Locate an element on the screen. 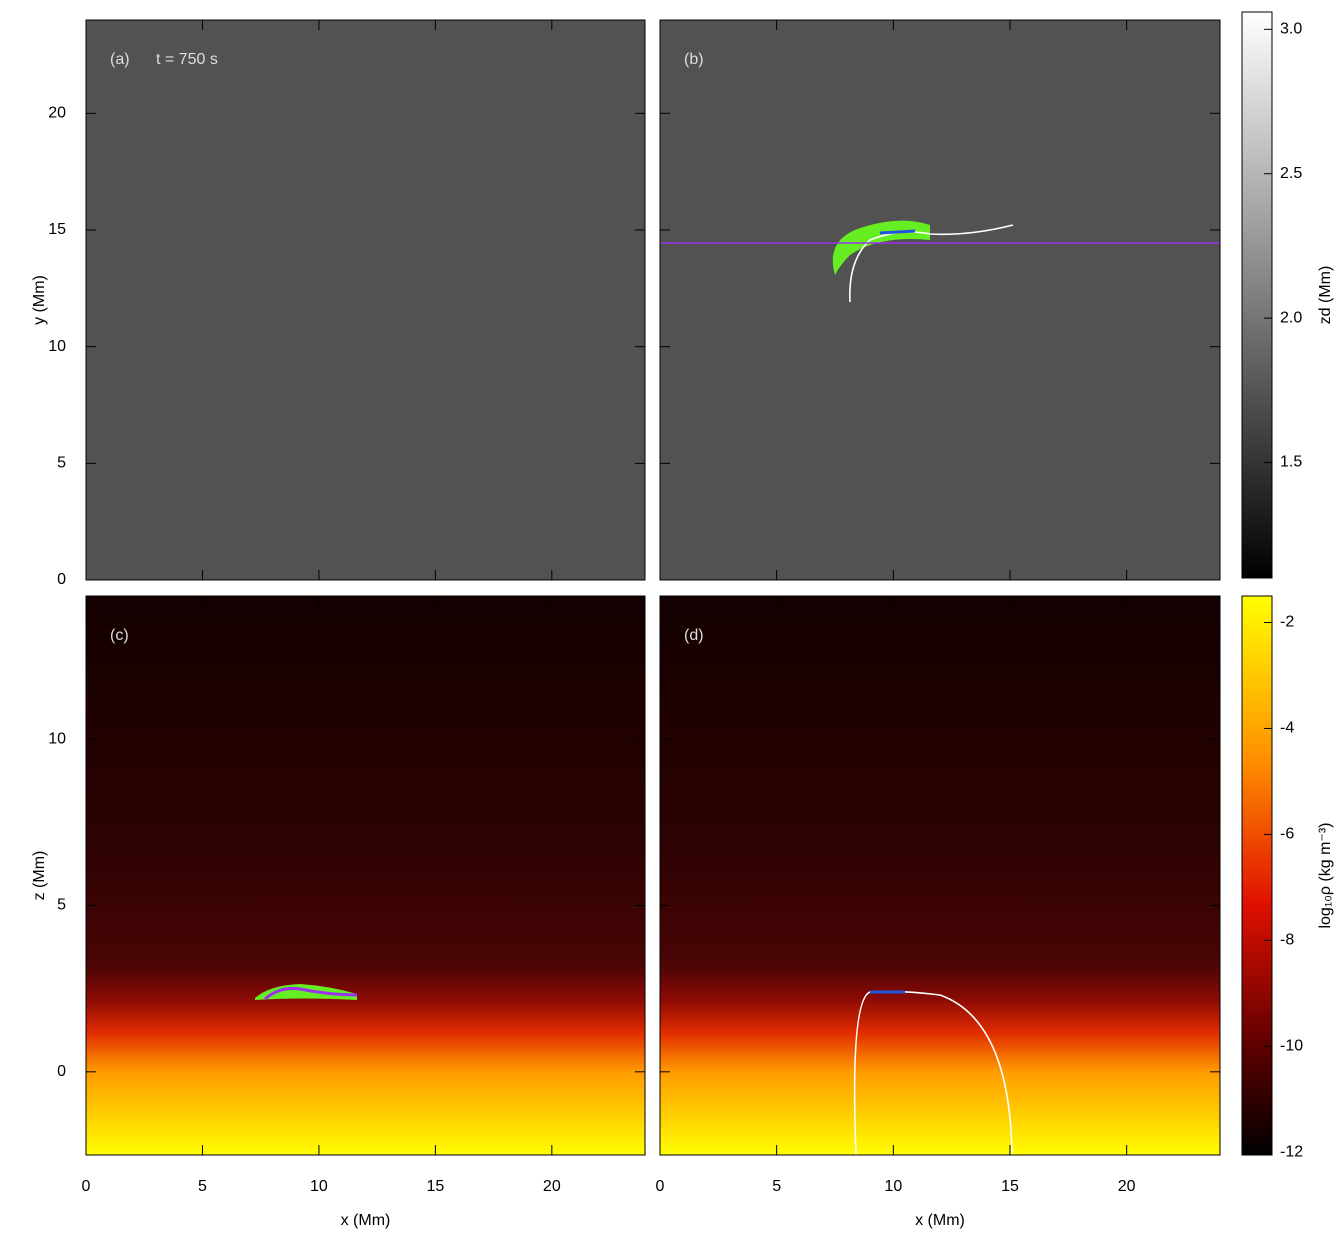  colorbar-tick-label: -2 is located at coordinates (1287, 622).